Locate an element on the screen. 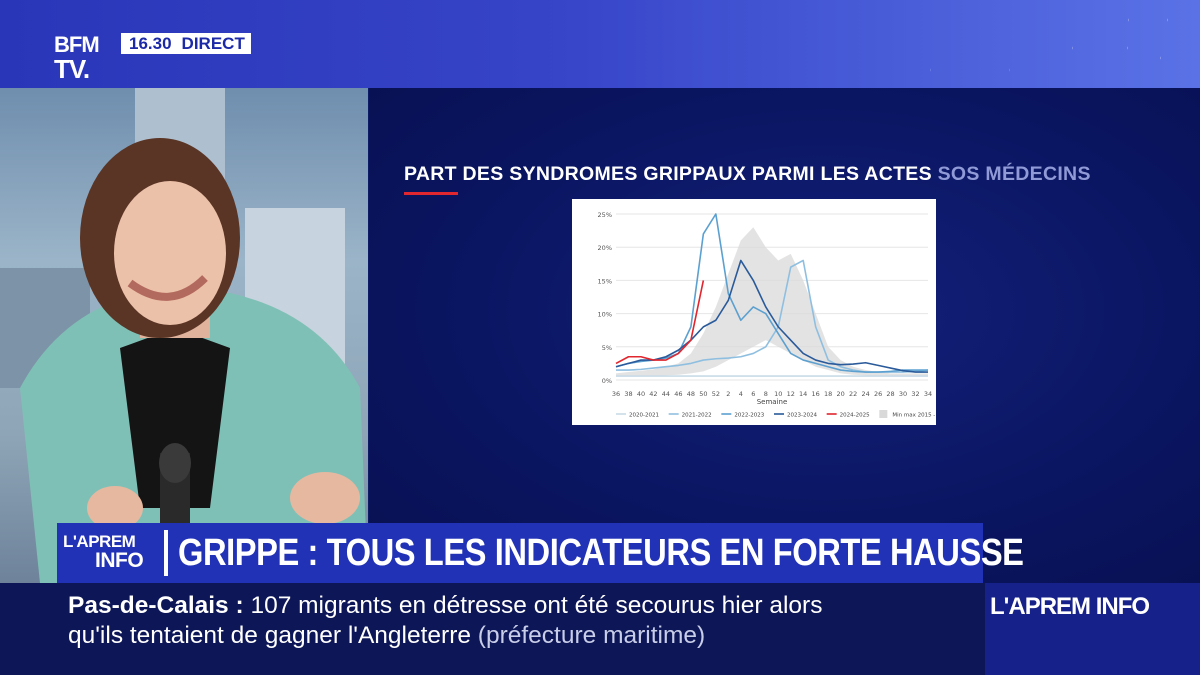 The image size is (1200, 675). x-tick-label: 6 is located at coordinates (753, 394).